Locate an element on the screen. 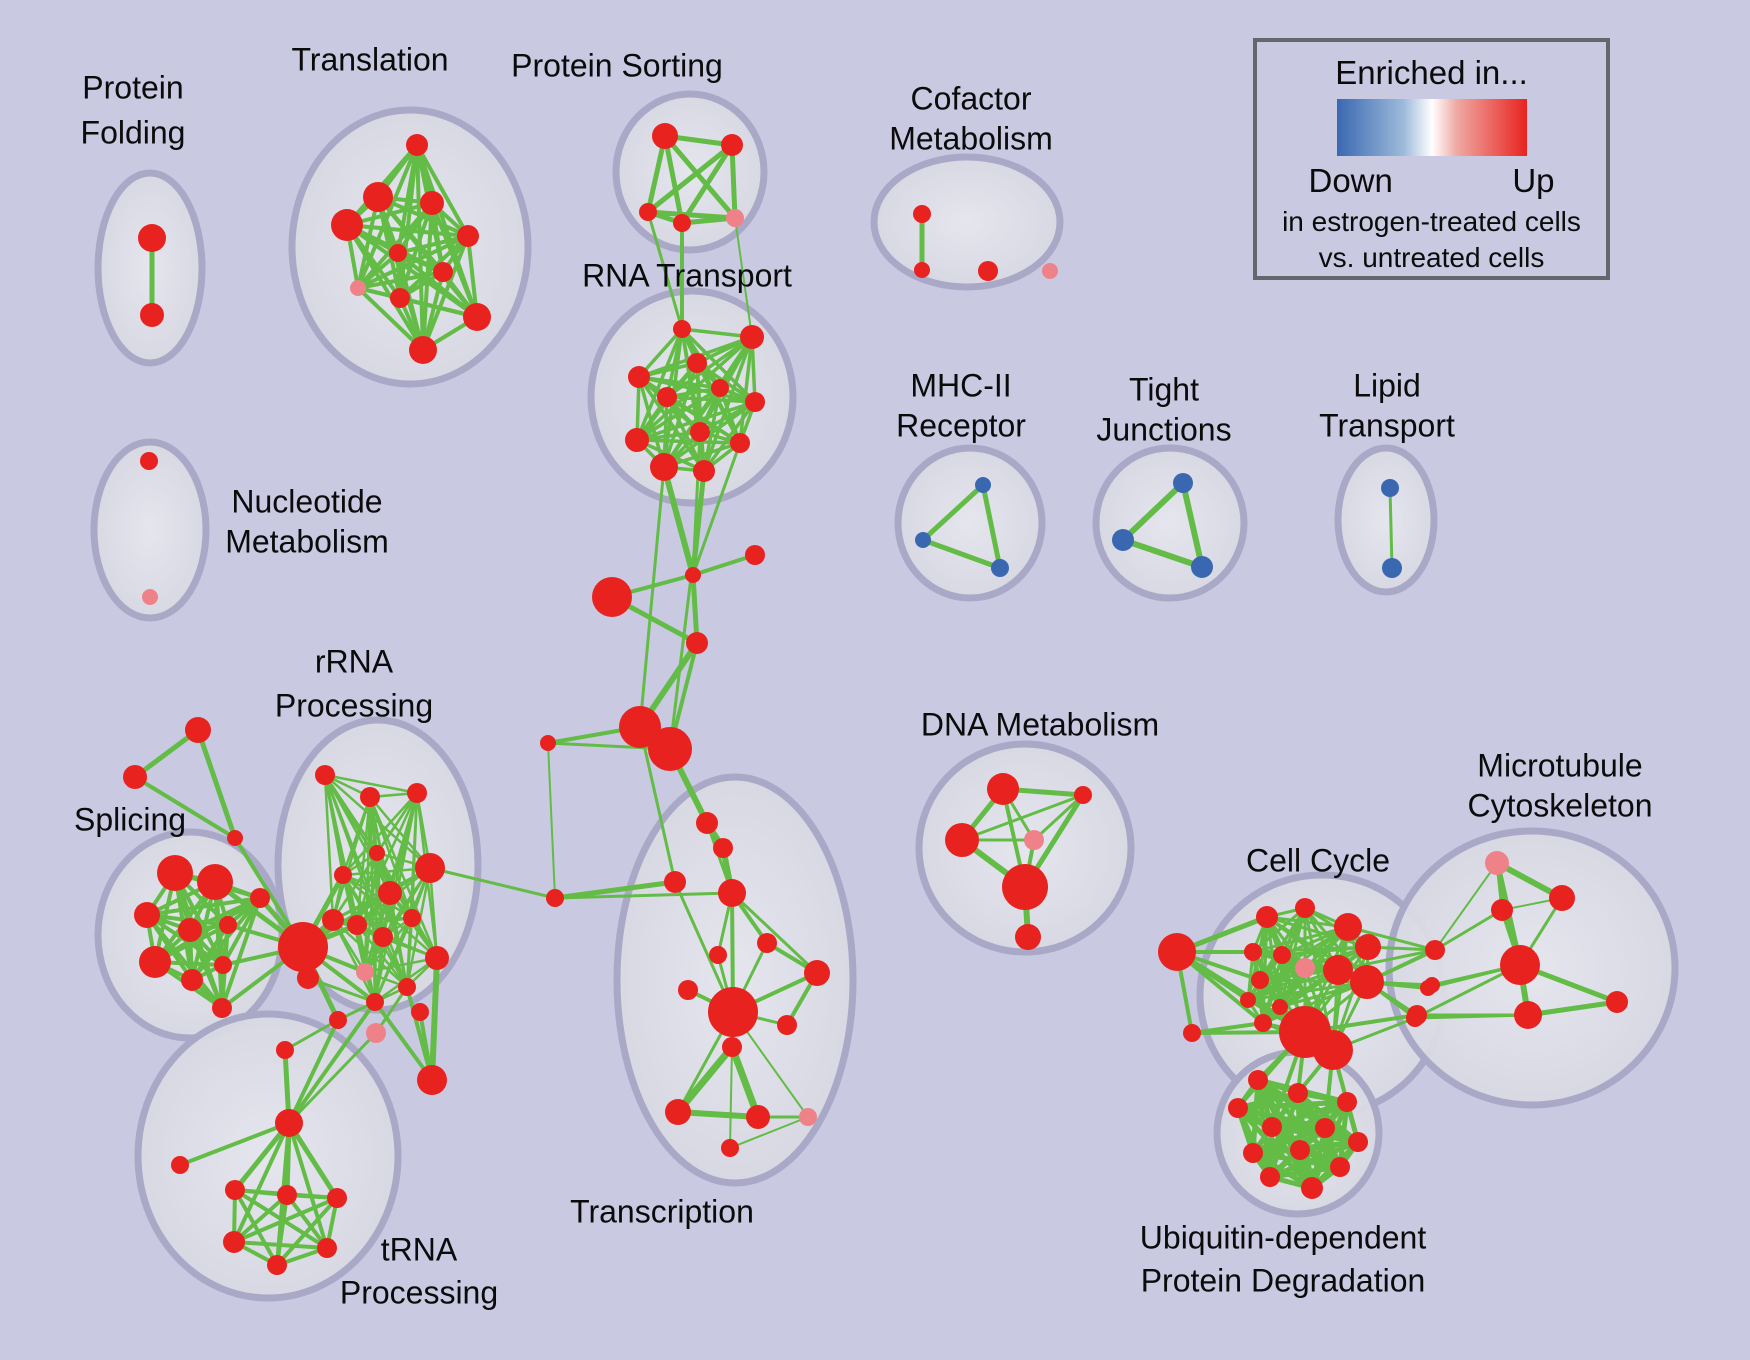 This screenshot has height=1360, width=1750. cluster-label-ubiquitin-degradation: Ubiquitin-dependent Protein Degradation is located at coordinates (1283, 1258).